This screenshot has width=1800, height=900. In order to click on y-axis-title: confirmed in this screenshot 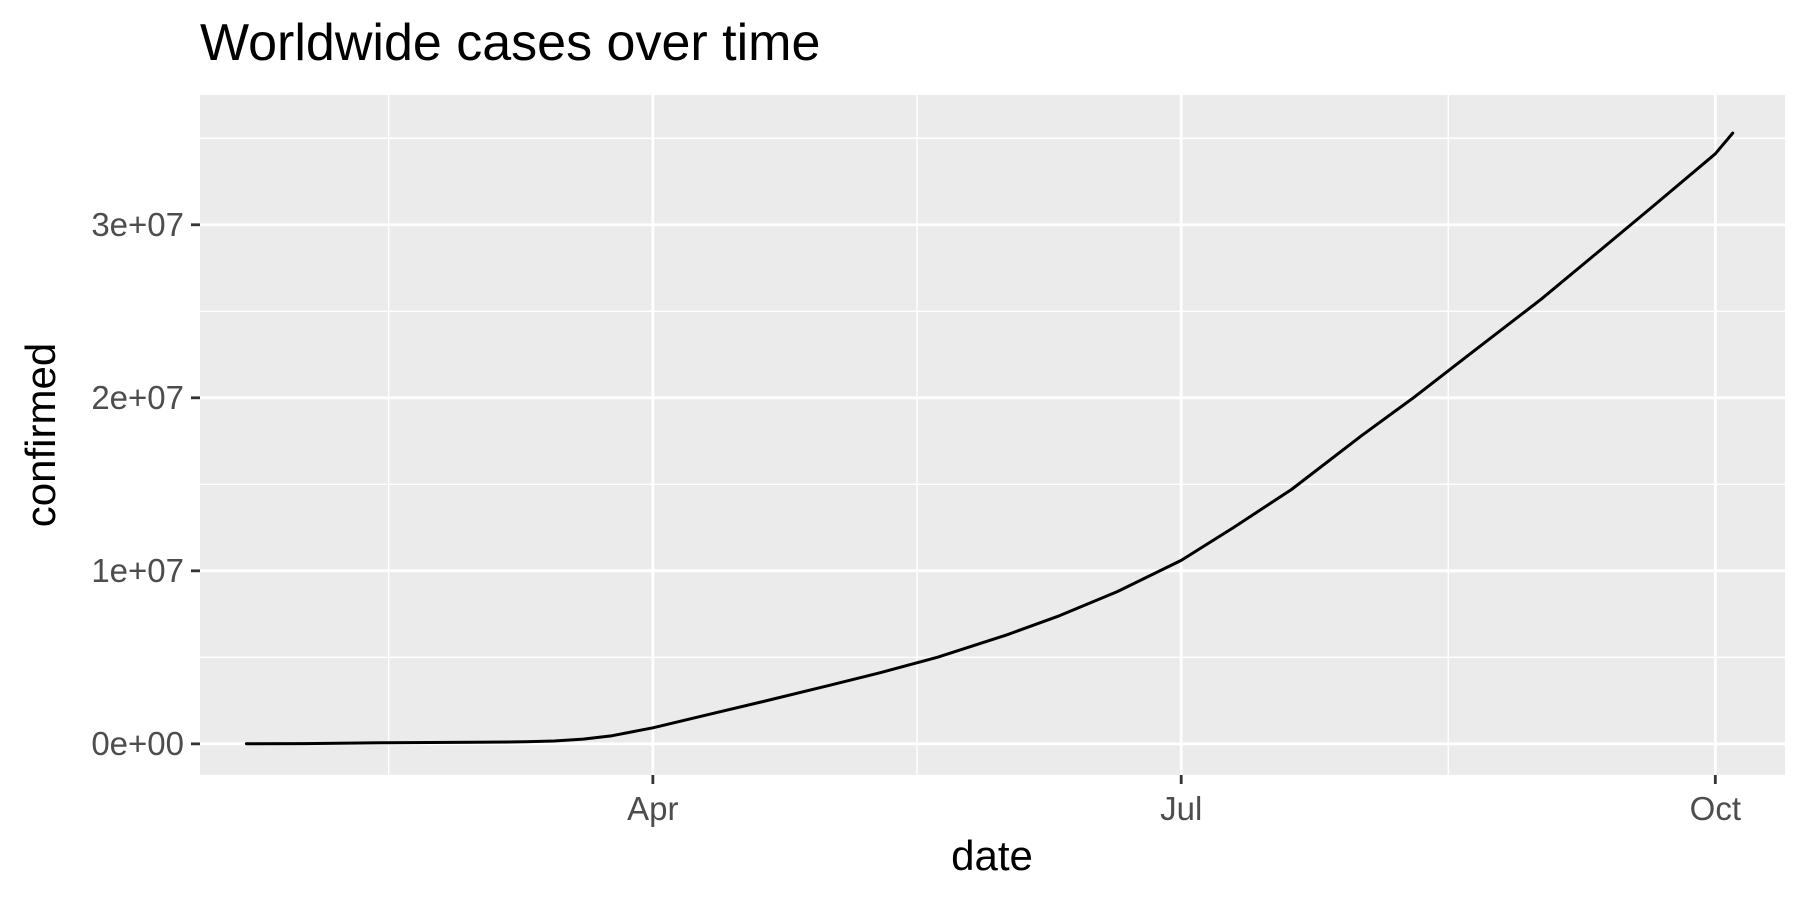, I will do `click(40, 435)`.